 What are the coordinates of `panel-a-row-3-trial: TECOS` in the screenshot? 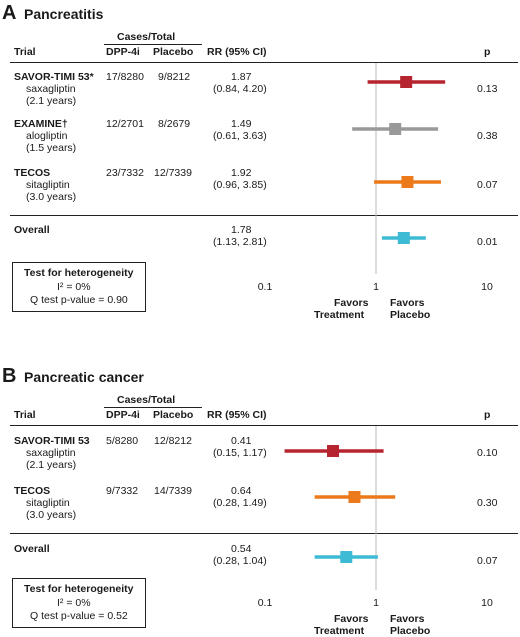 It's located at (32, 173).